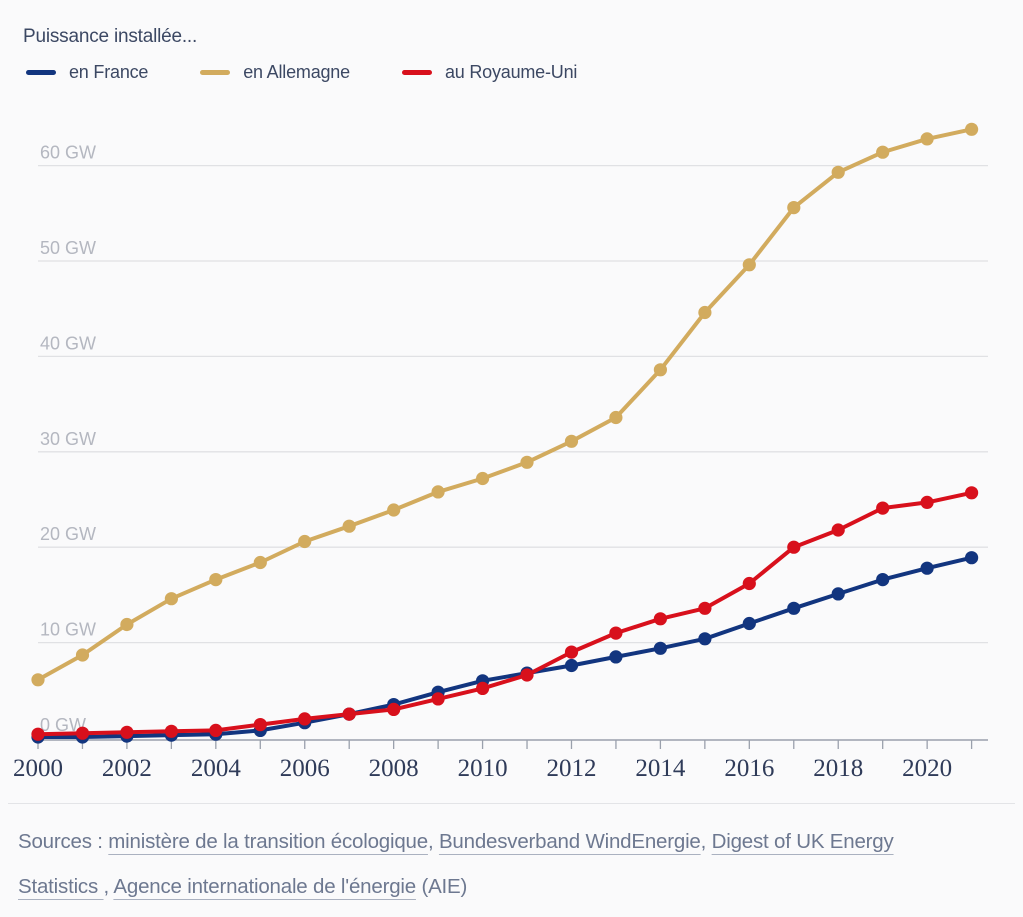 Image resolution: width=1023 pixels, height=917 pixels. I want to click on legend-swatch-france, so click(41, 72).